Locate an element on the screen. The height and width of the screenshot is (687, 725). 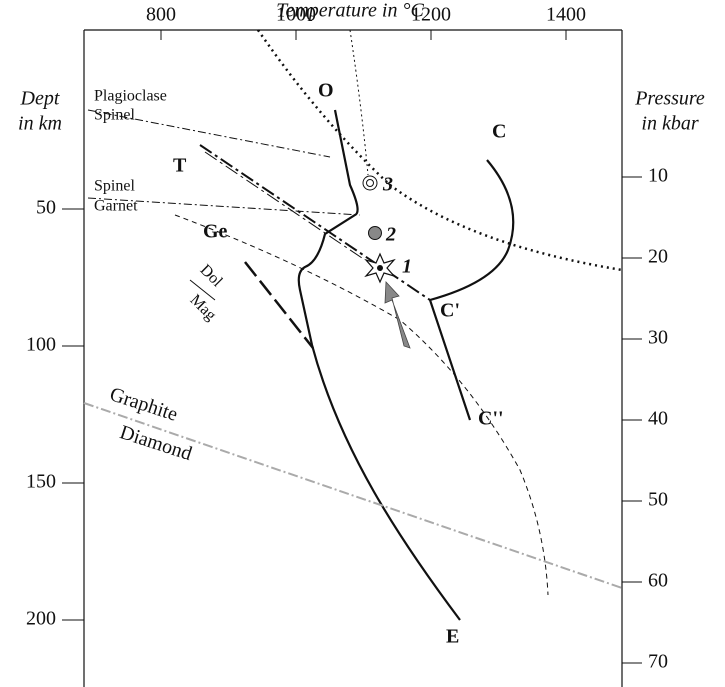
right-tick-label: 20 is located at coordinates (658, 257).